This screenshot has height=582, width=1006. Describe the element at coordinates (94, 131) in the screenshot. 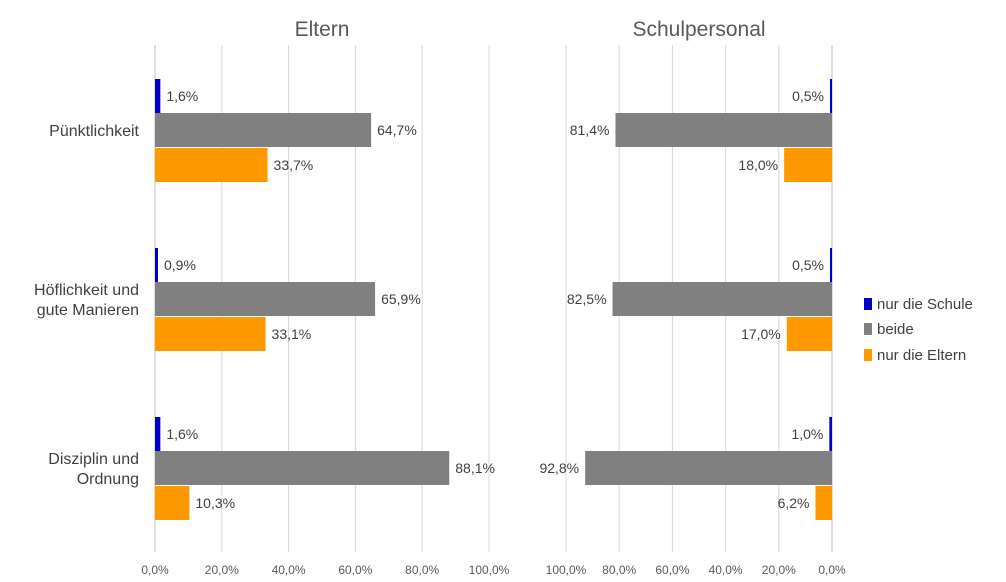

I see `category-label: Pünktlichkeit` at that location.